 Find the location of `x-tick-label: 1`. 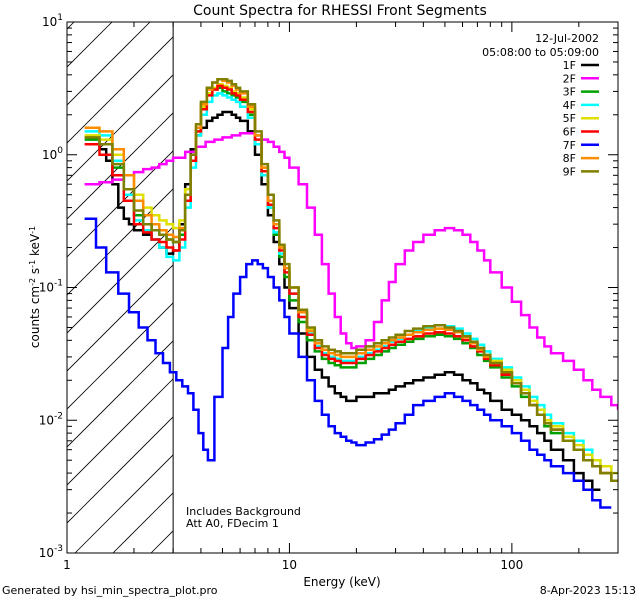

x-tick-label: 1 is located at coordinates (67, 565).